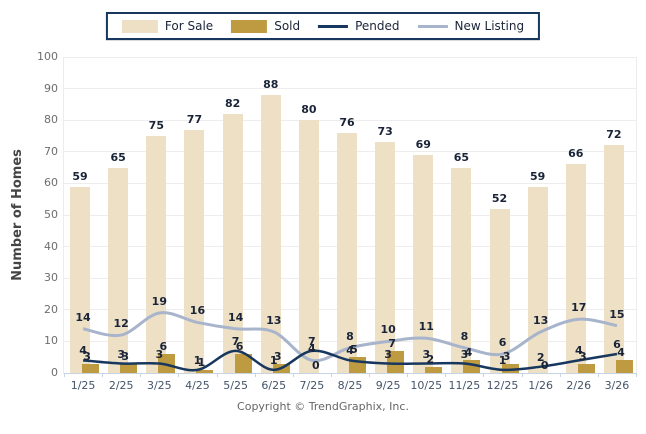  What do you see at coordinates (201, 362) in the screenshot?
I see `sold-value-label: 1` at bounding box center [201, 362].